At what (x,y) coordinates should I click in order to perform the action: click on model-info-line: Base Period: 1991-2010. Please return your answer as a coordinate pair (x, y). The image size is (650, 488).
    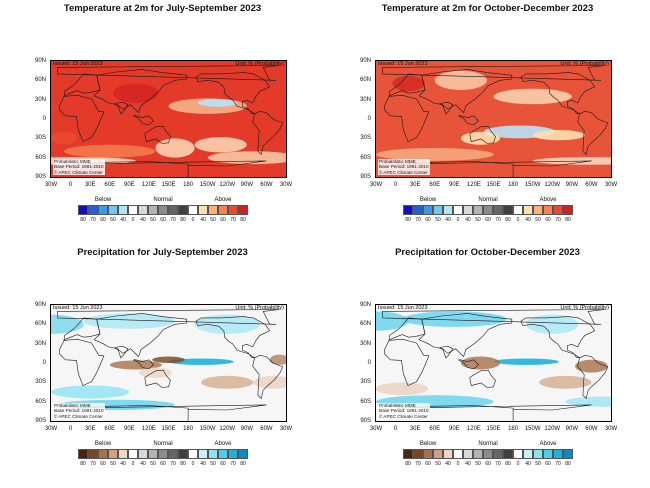
    Looking at the image, I should click on (404, 167).